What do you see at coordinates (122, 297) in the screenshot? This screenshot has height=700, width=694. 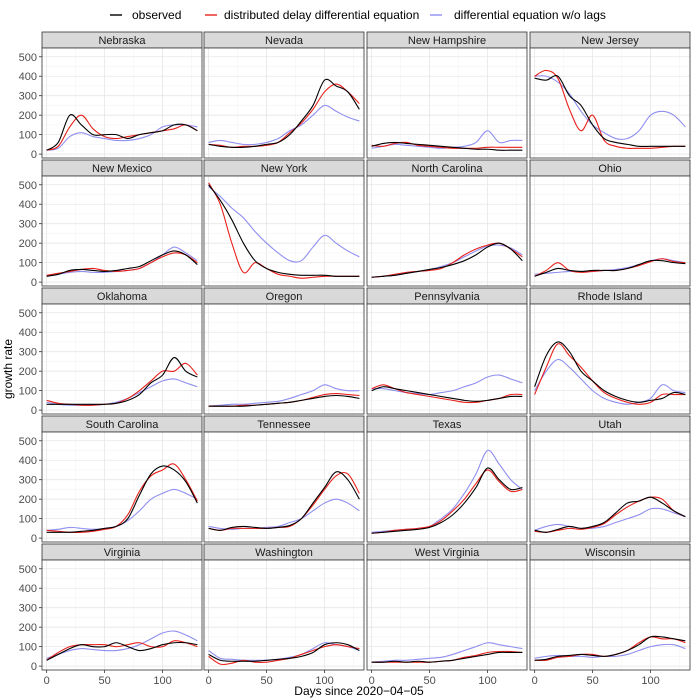 I see `panel-title: Oklahoma` at bounding box center [122, 297].